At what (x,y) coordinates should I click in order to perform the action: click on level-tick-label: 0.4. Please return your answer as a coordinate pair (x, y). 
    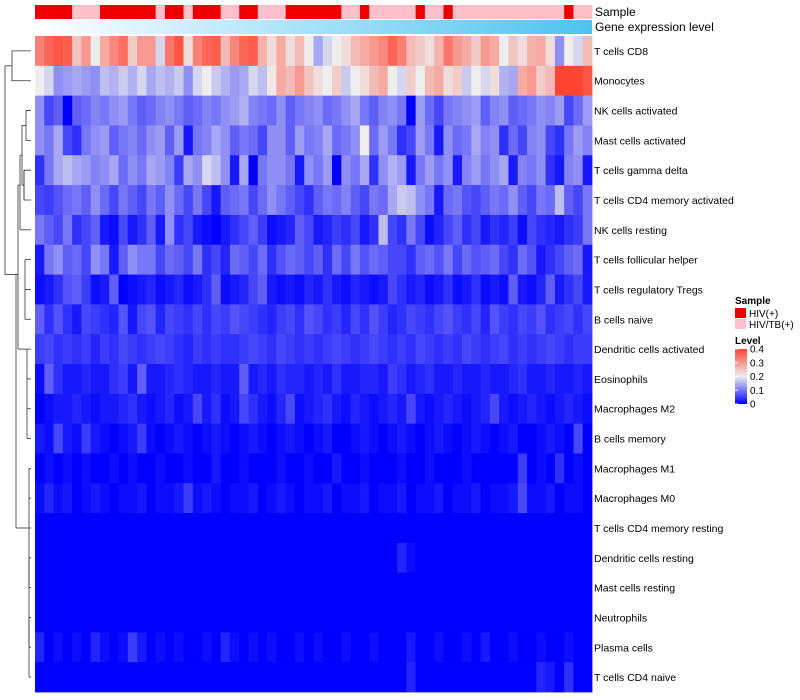
    Looking at the image, I should click on (757, 350).